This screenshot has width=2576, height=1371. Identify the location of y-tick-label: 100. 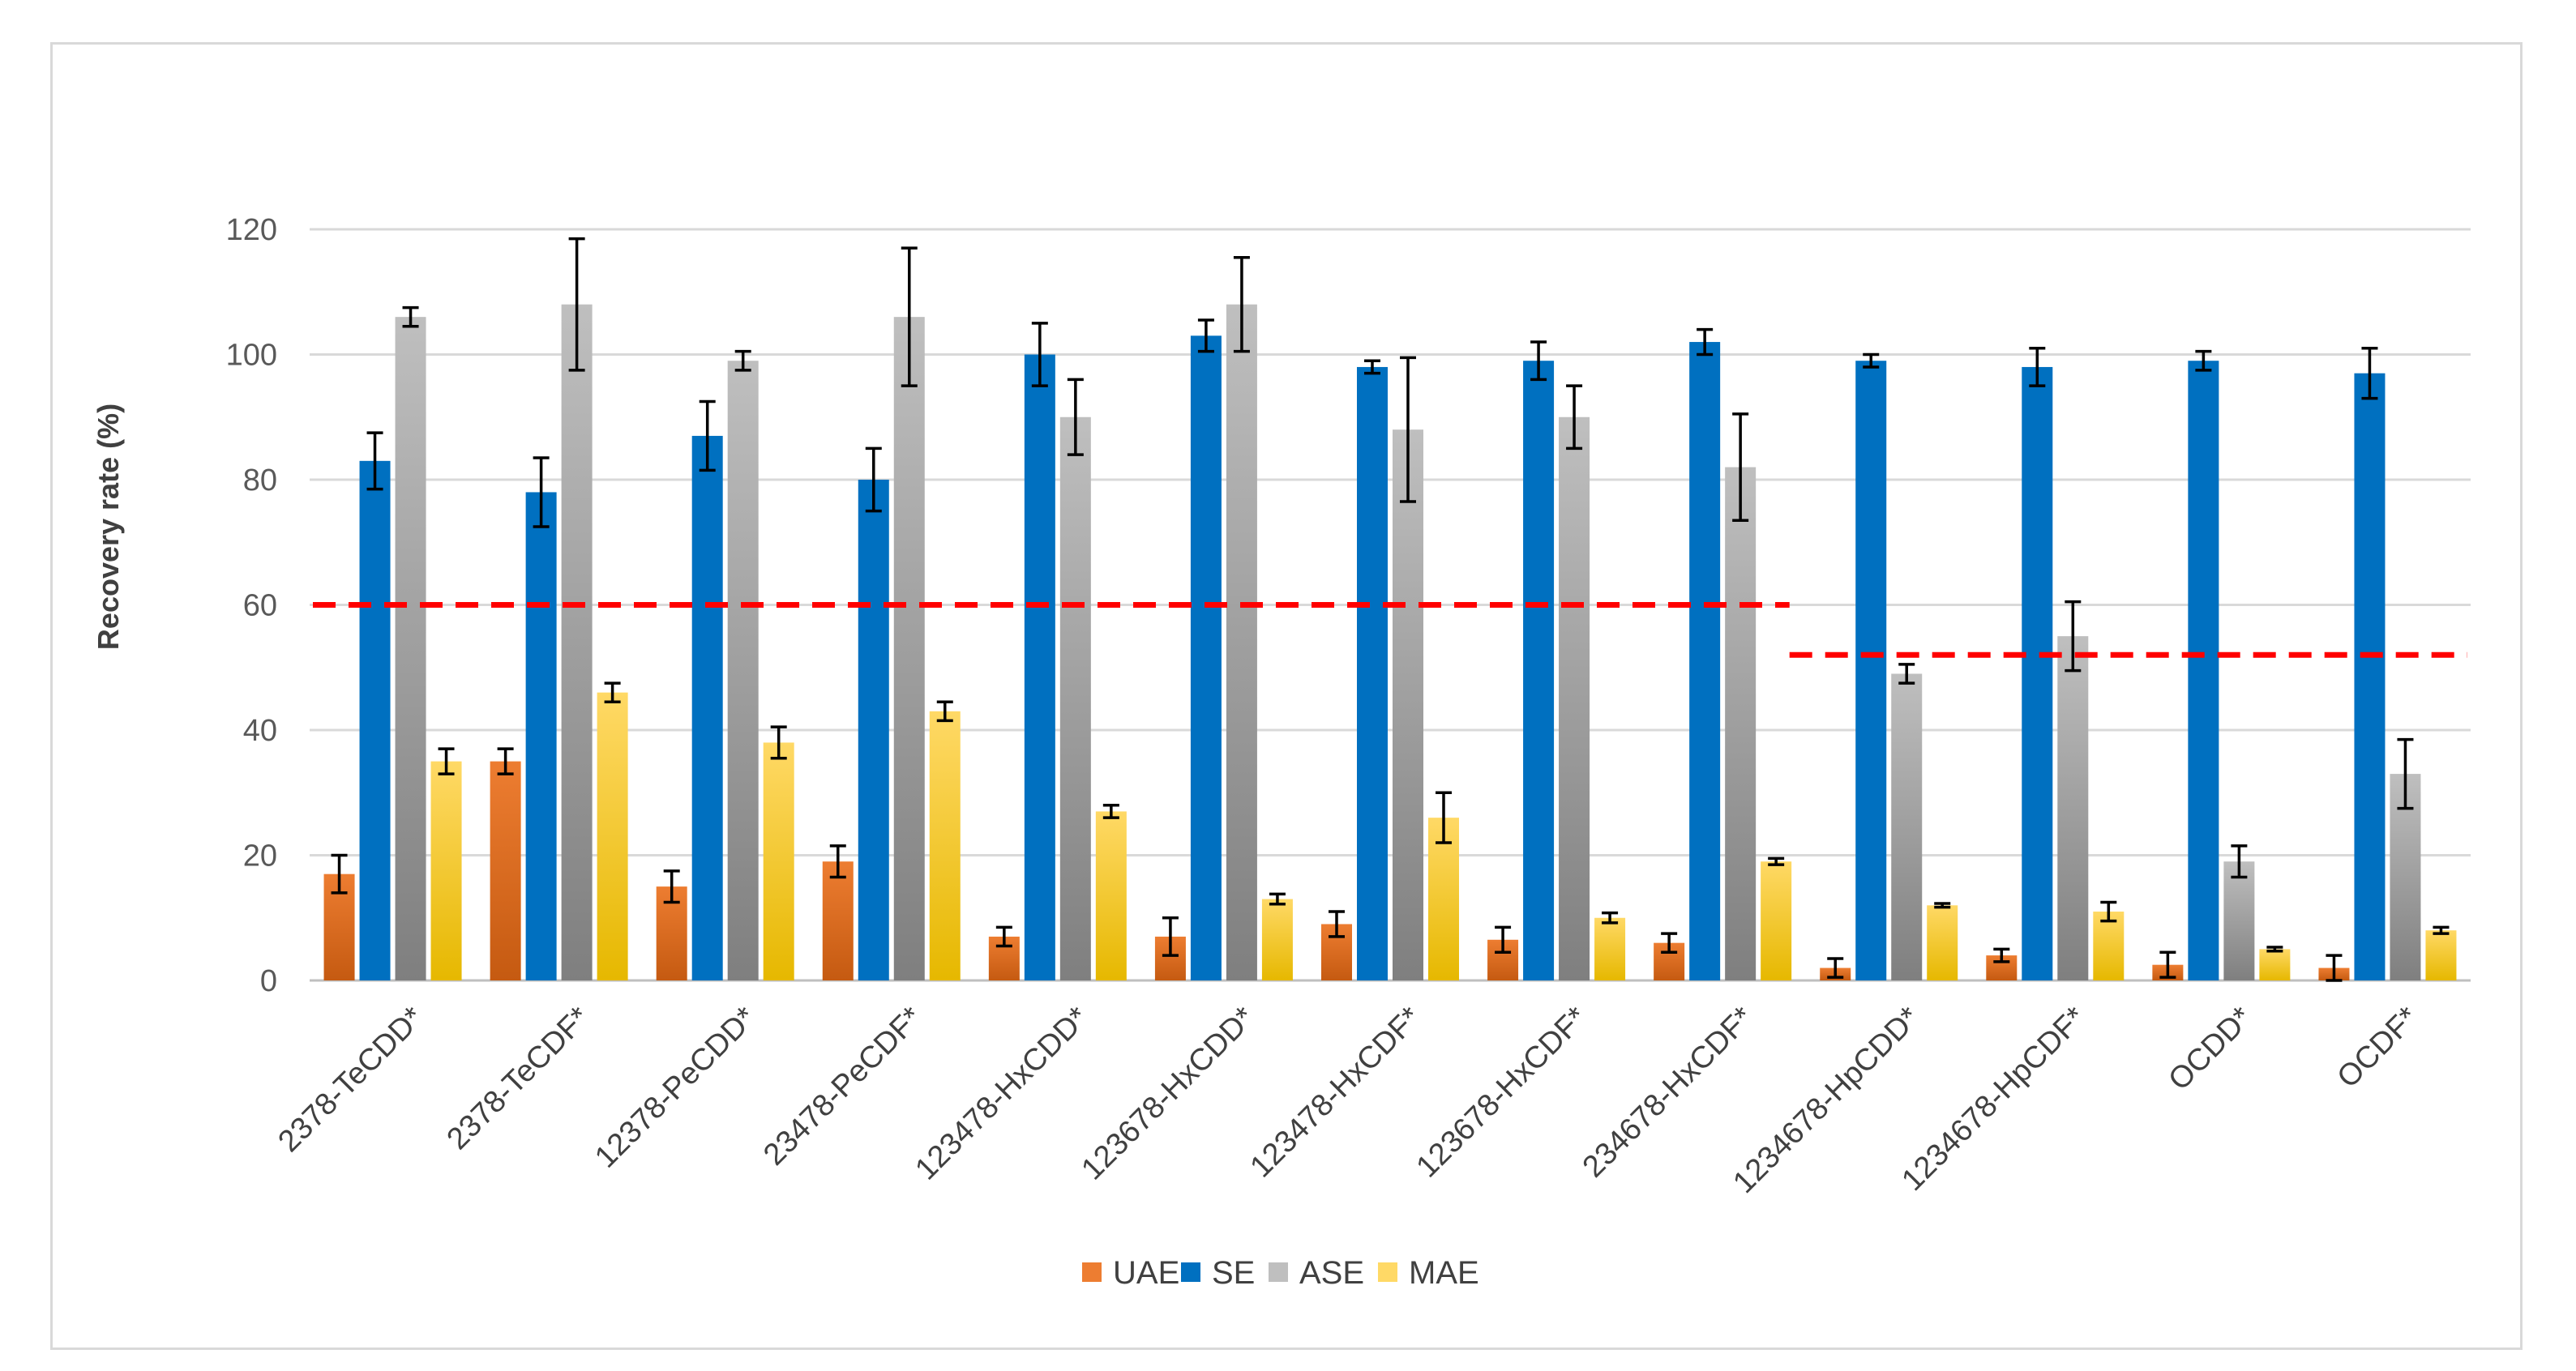
(251, 356).